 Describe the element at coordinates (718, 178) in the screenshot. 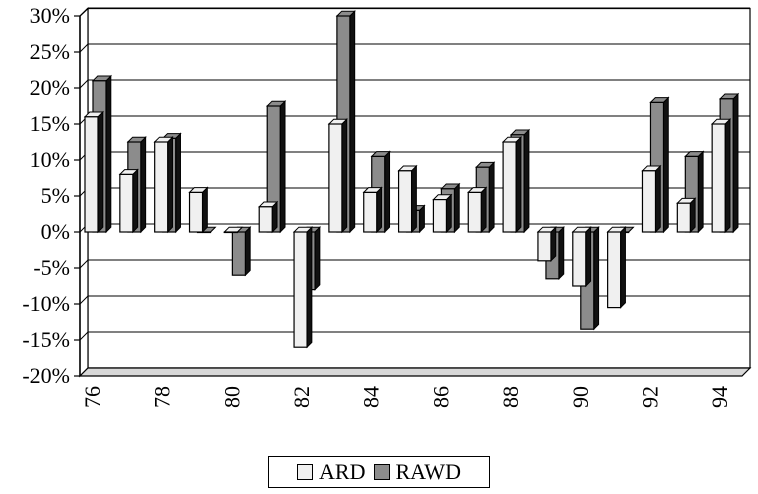

I see `bar-ard-94-front` at that location.